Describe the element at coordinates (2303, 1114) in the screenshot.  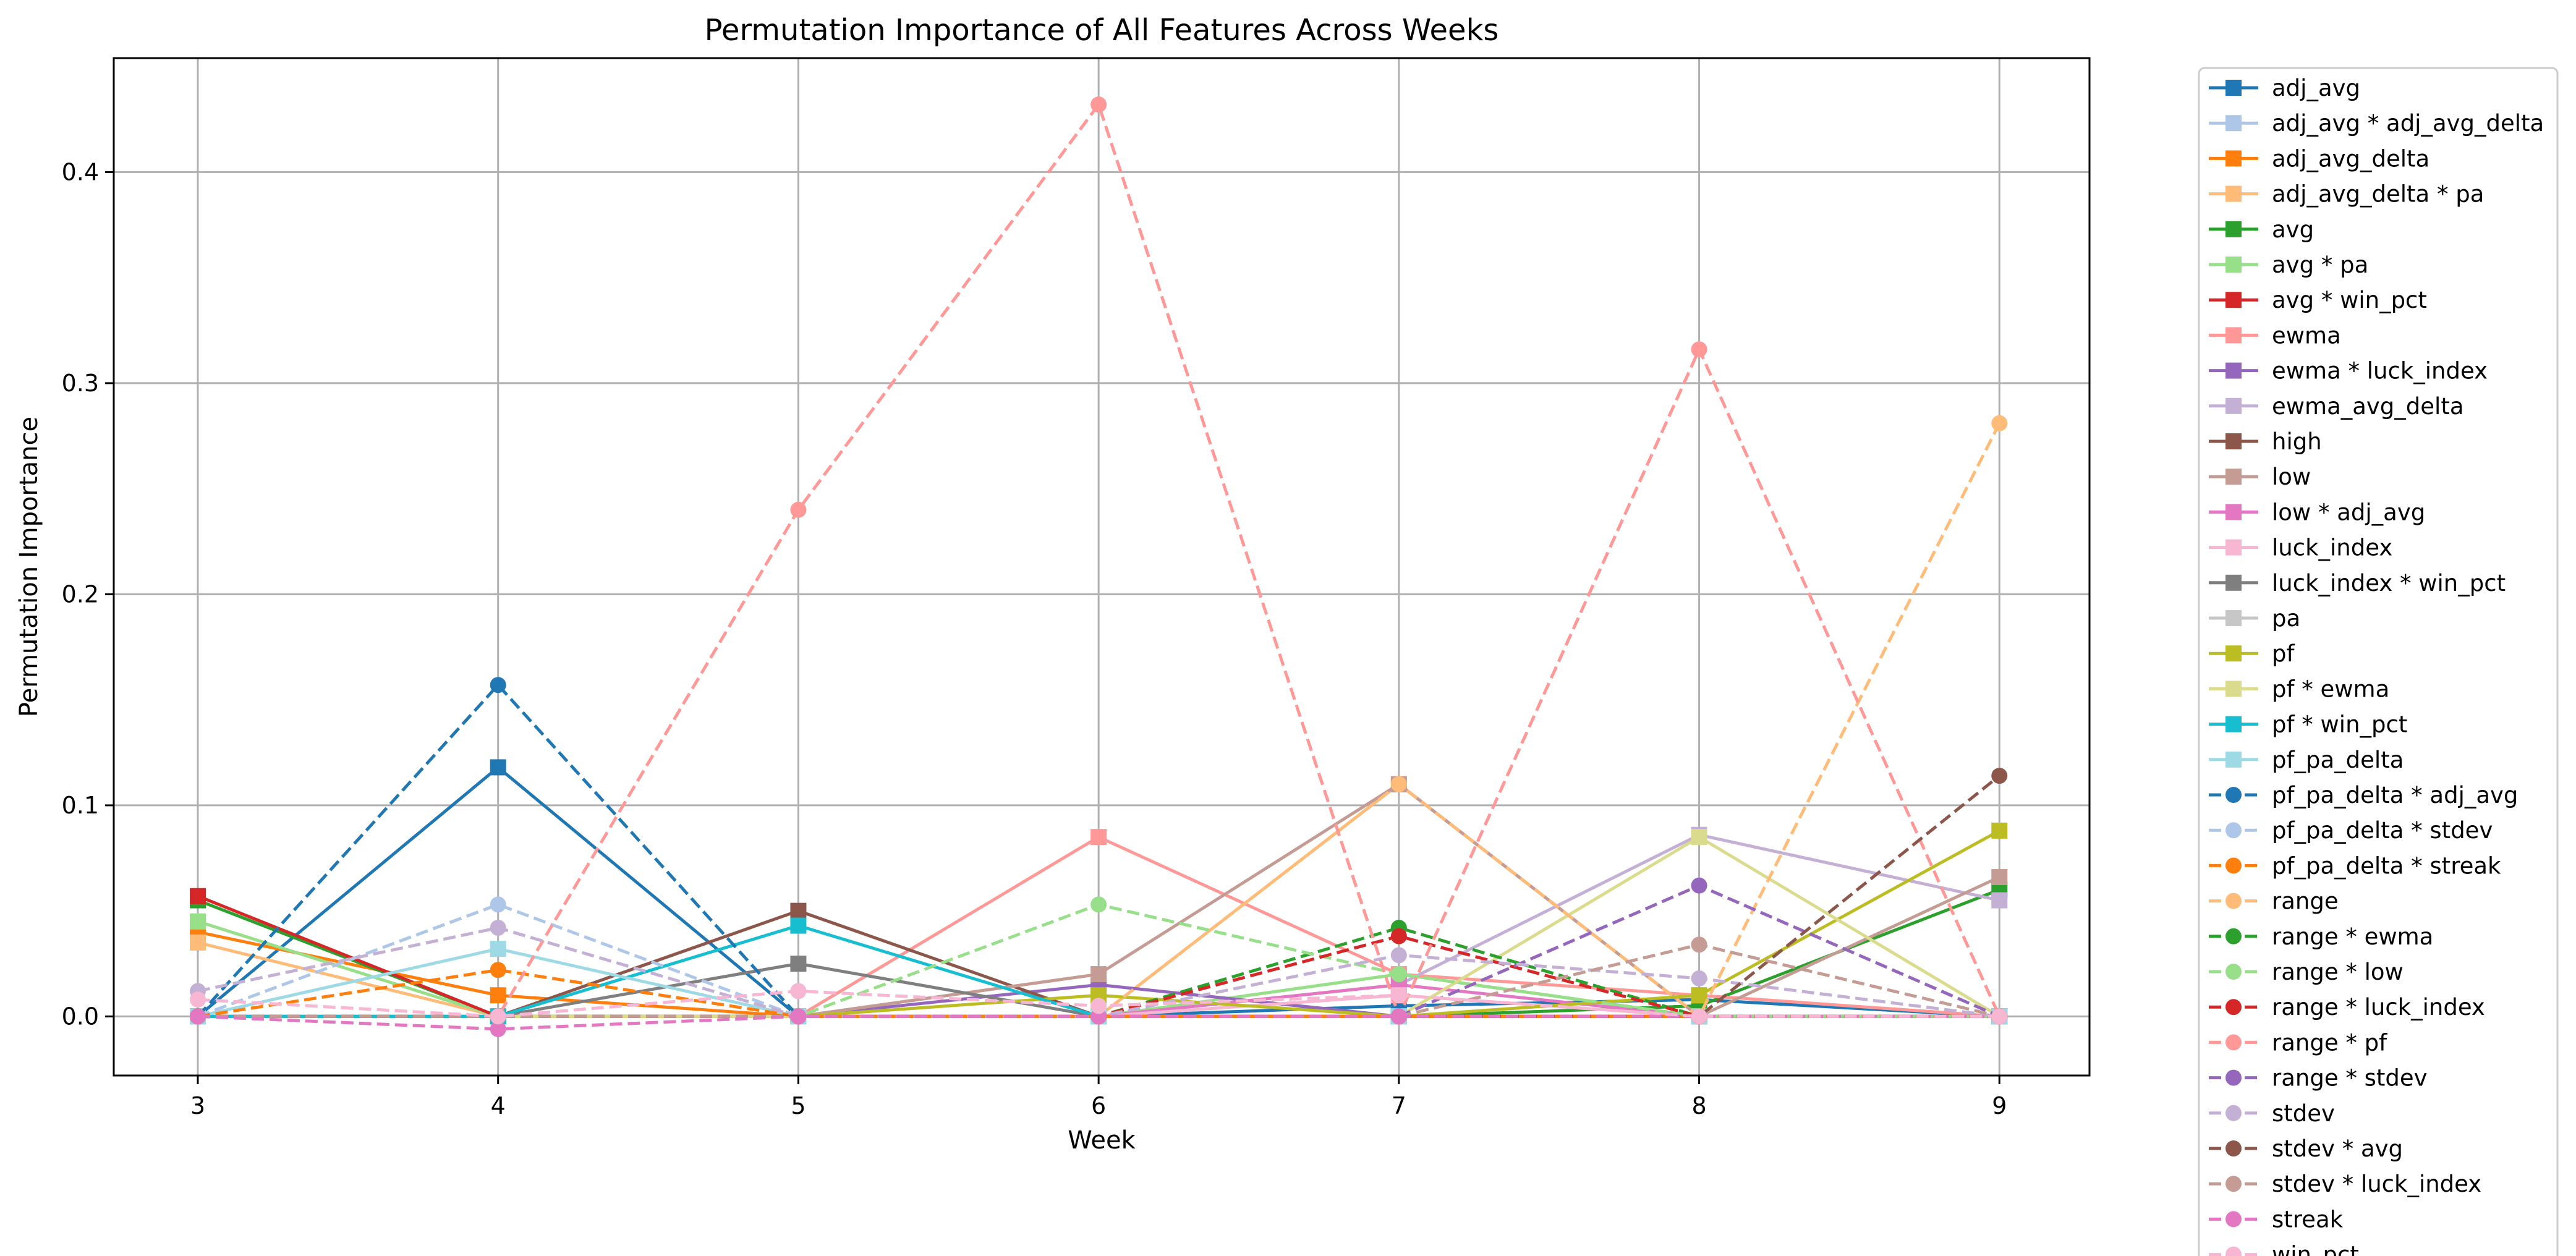
I see `legend-label: stdev` at that location.